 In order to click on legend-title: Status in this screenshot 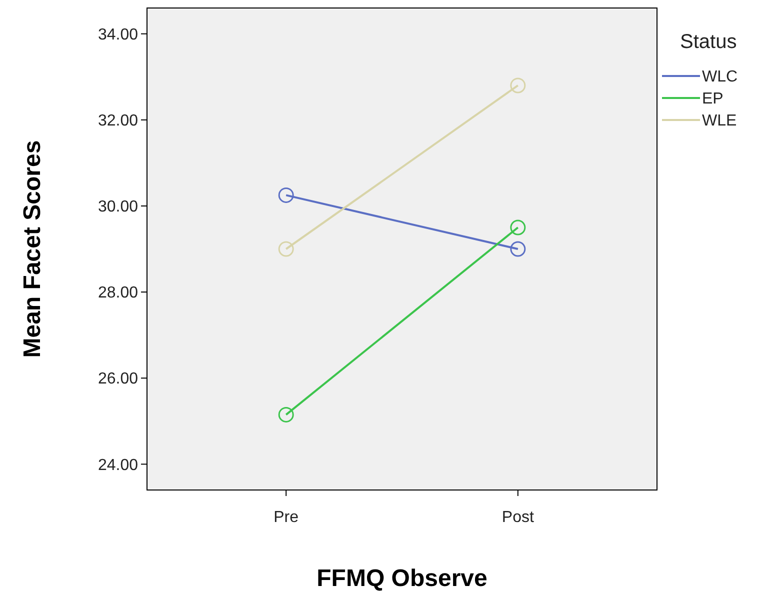, I will do `click(708, 42)`.